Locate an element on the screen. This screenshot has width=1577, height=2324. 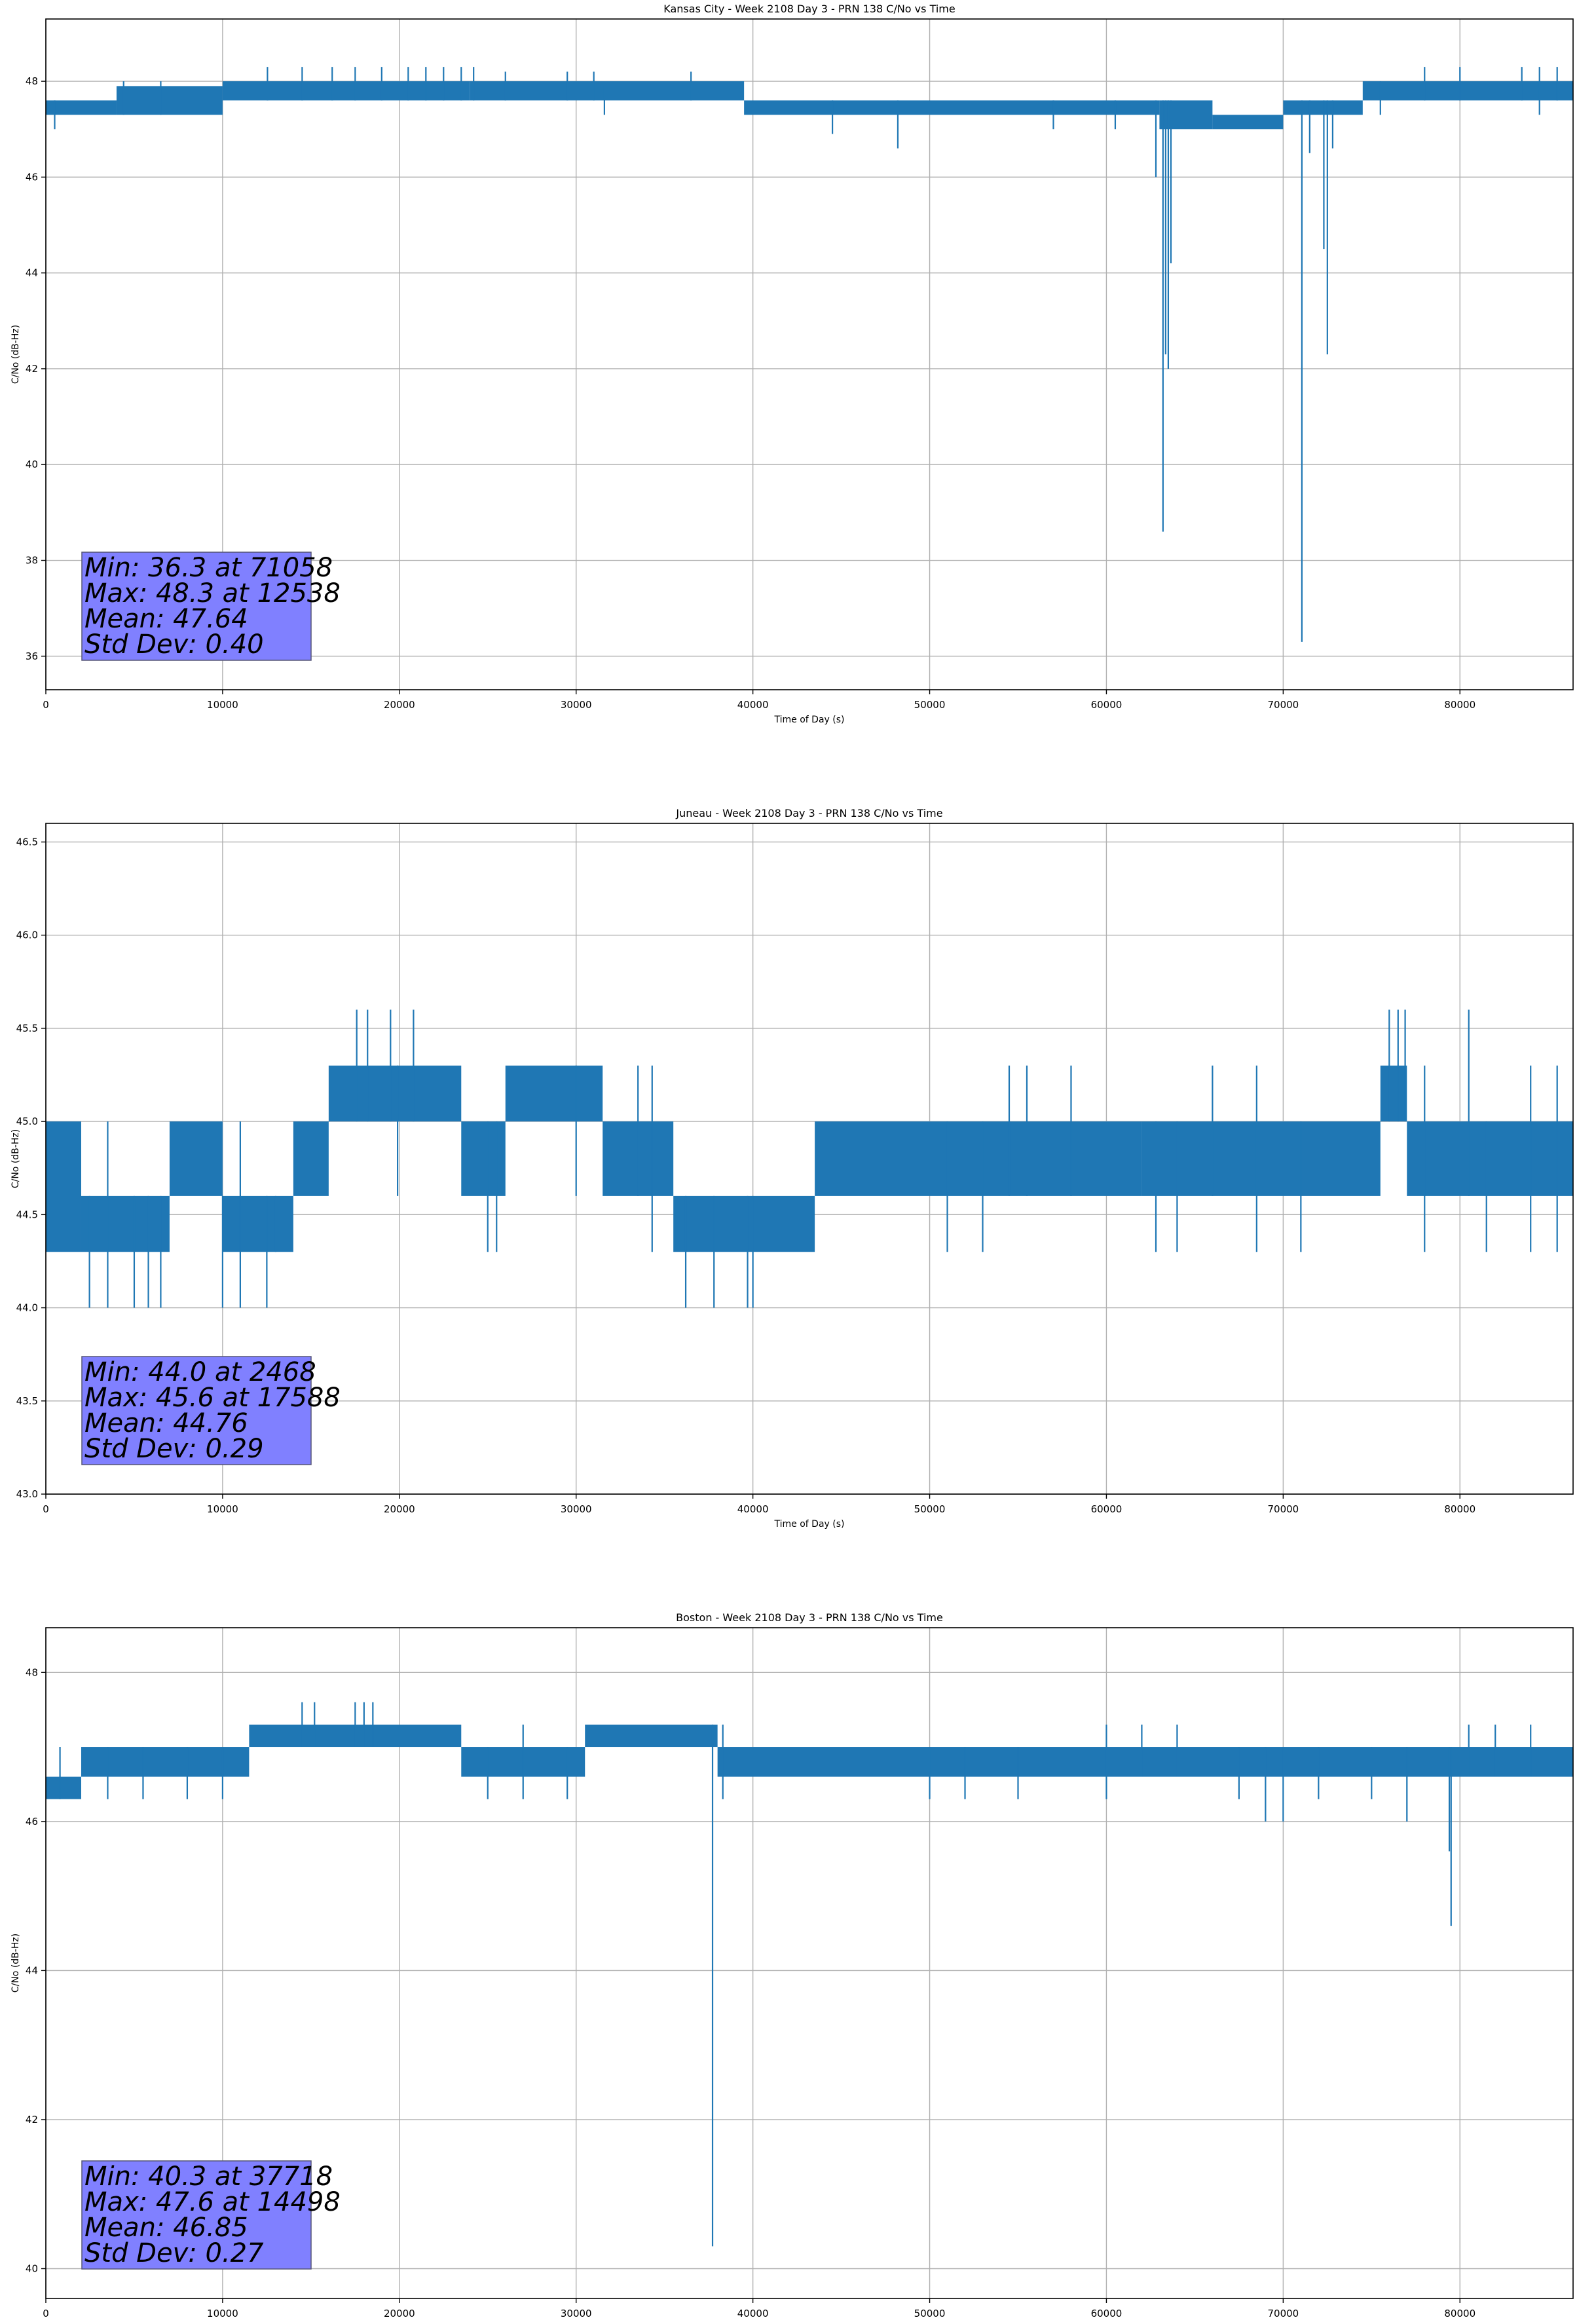
stats-line: Max: 48.3 at 12538 is located at coordinates (212, 593).